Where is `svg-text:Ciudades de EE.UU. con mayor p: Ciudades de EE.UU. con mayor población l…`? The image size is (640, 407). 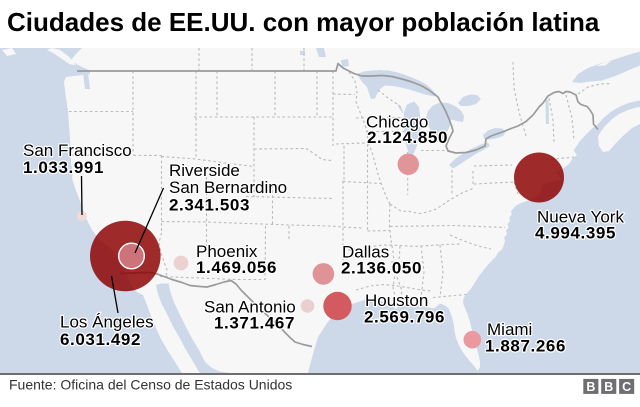 svg-text:Ciudades de EE.UU. con mayor p: Ciudades de EE.UU. con mayor población l… is located at coordinates (303, 22).